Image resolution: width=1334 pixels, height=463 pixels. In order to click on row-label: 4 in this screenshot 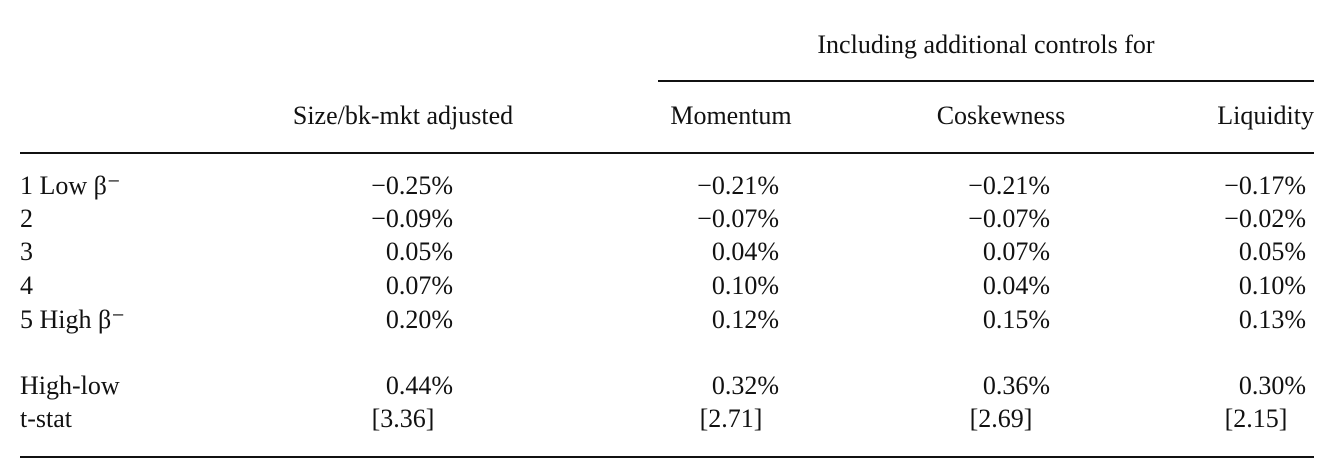, I will do `click(26, 285)`.